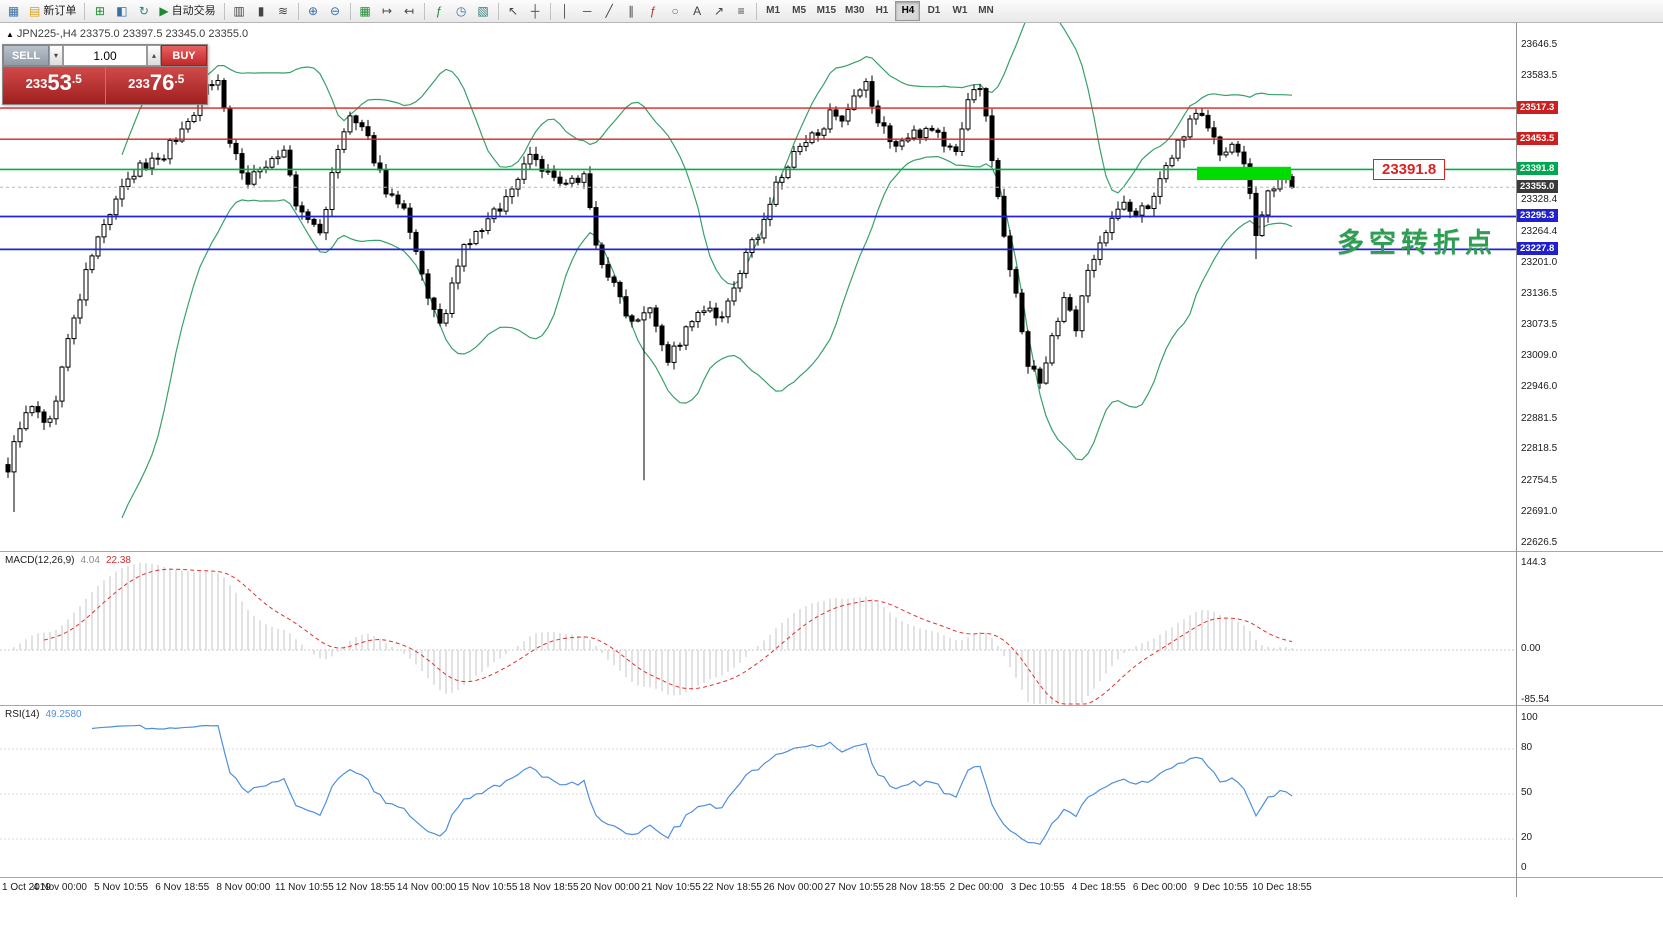 The image size is (1663, 947). Describe the element at coordinates (143, 11) in the screenshot. I see `refresh-button: ↻` at that location.